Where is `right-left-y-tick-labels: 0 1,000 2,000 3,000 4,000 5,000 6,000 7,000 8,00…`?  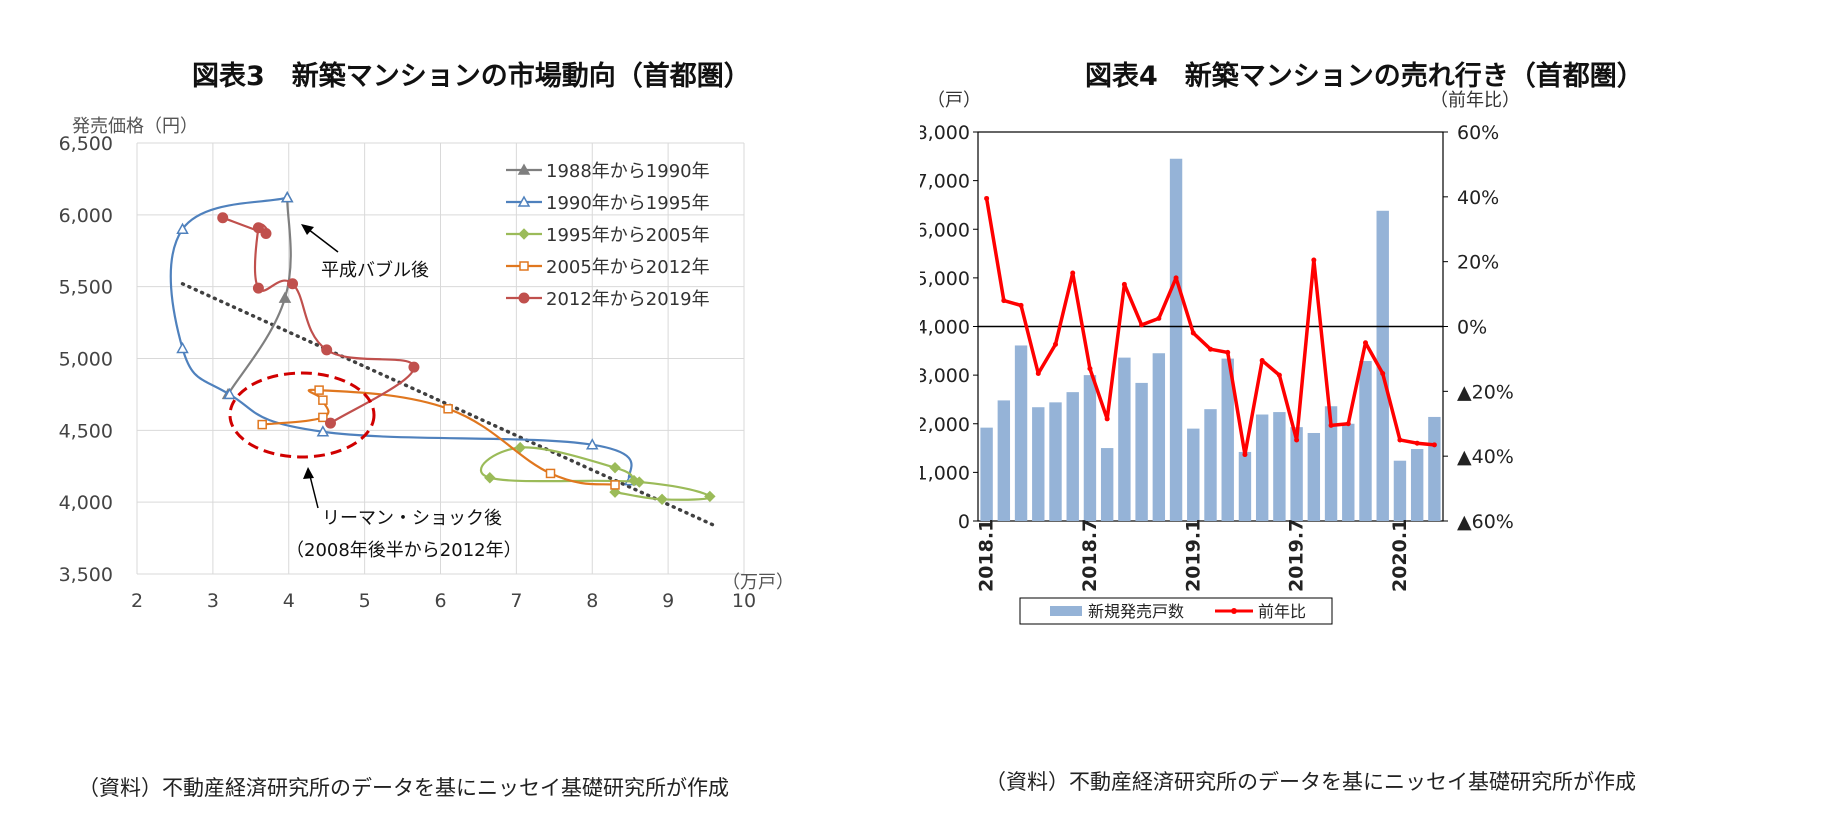
right-left-y-tick-labels: 0 1,000 2,000 3,000 4,000 5,000 6,000 7,000 8,00… is located at coordinates (949, 327).